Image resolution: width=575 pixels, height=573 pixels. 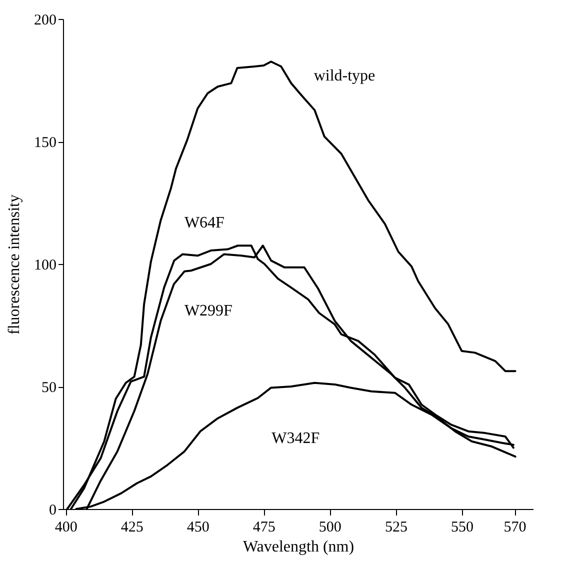 What do you see at coordinates (296, 438) in the screenshot?
I see `text: W342F` at bounding box center [296, 438].